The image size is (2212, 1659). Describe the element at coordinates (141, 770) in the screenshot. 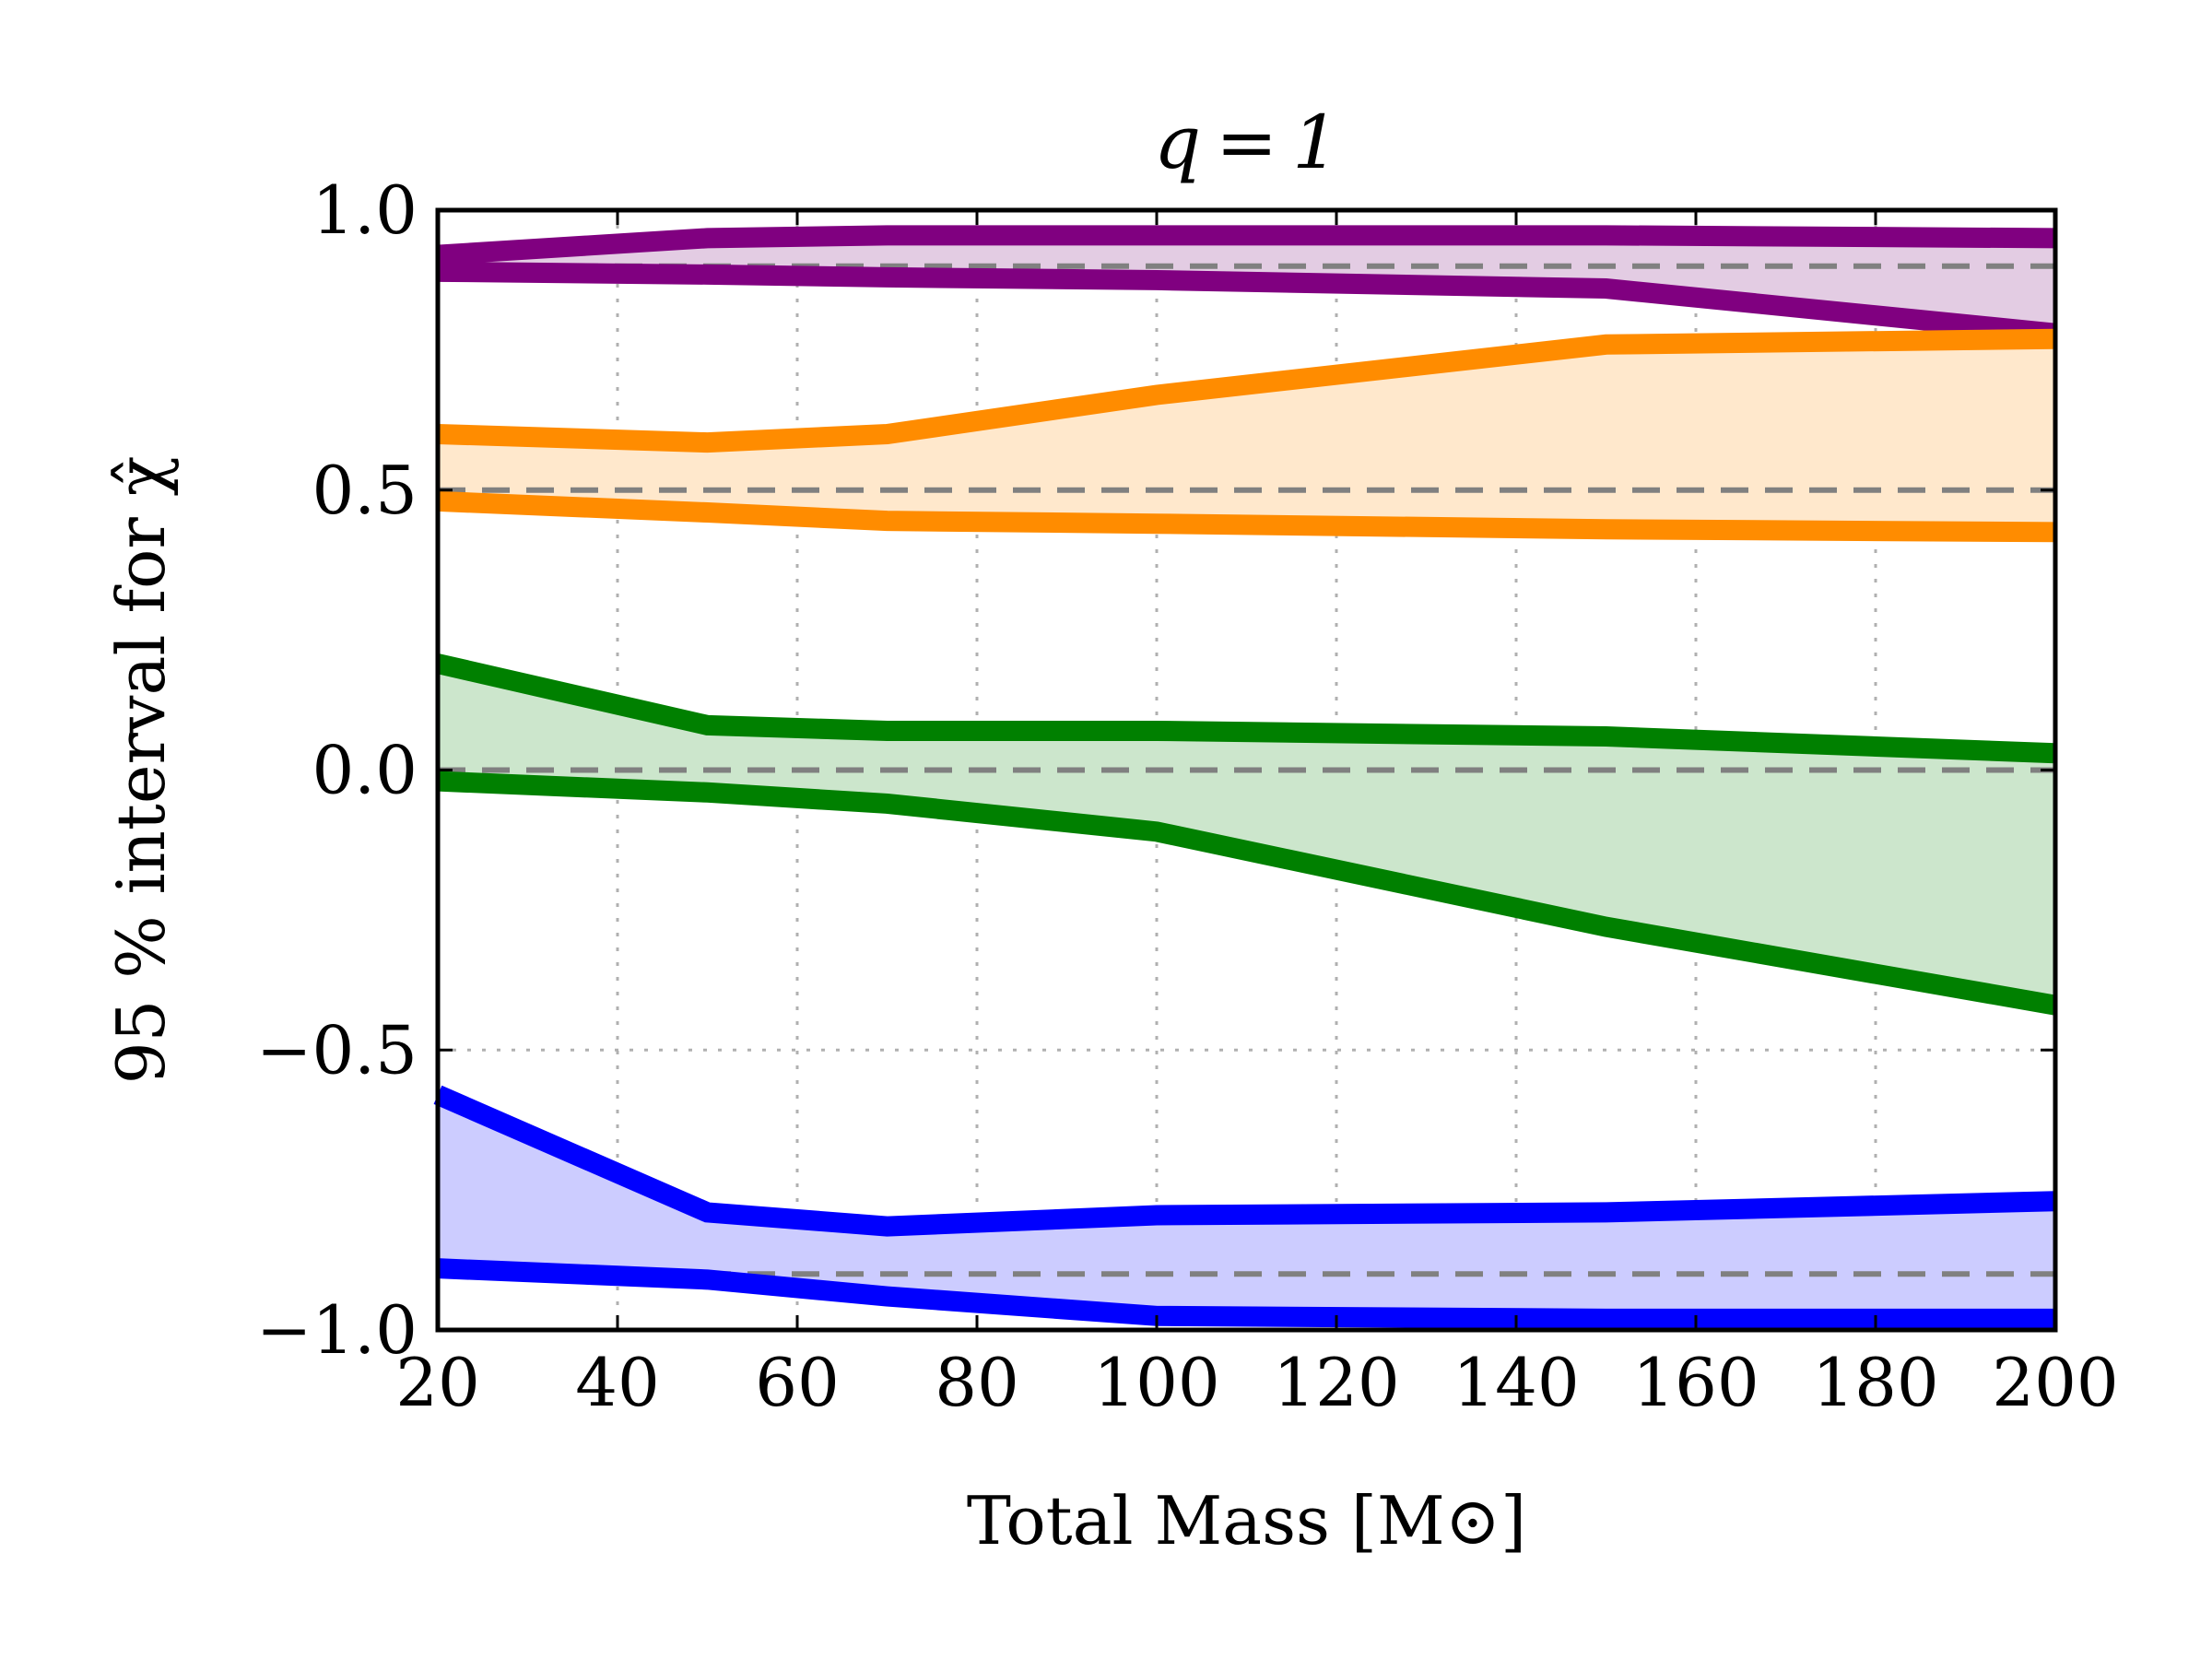

I see `y-axis-label: 95 % interval for χ̂` at that location.